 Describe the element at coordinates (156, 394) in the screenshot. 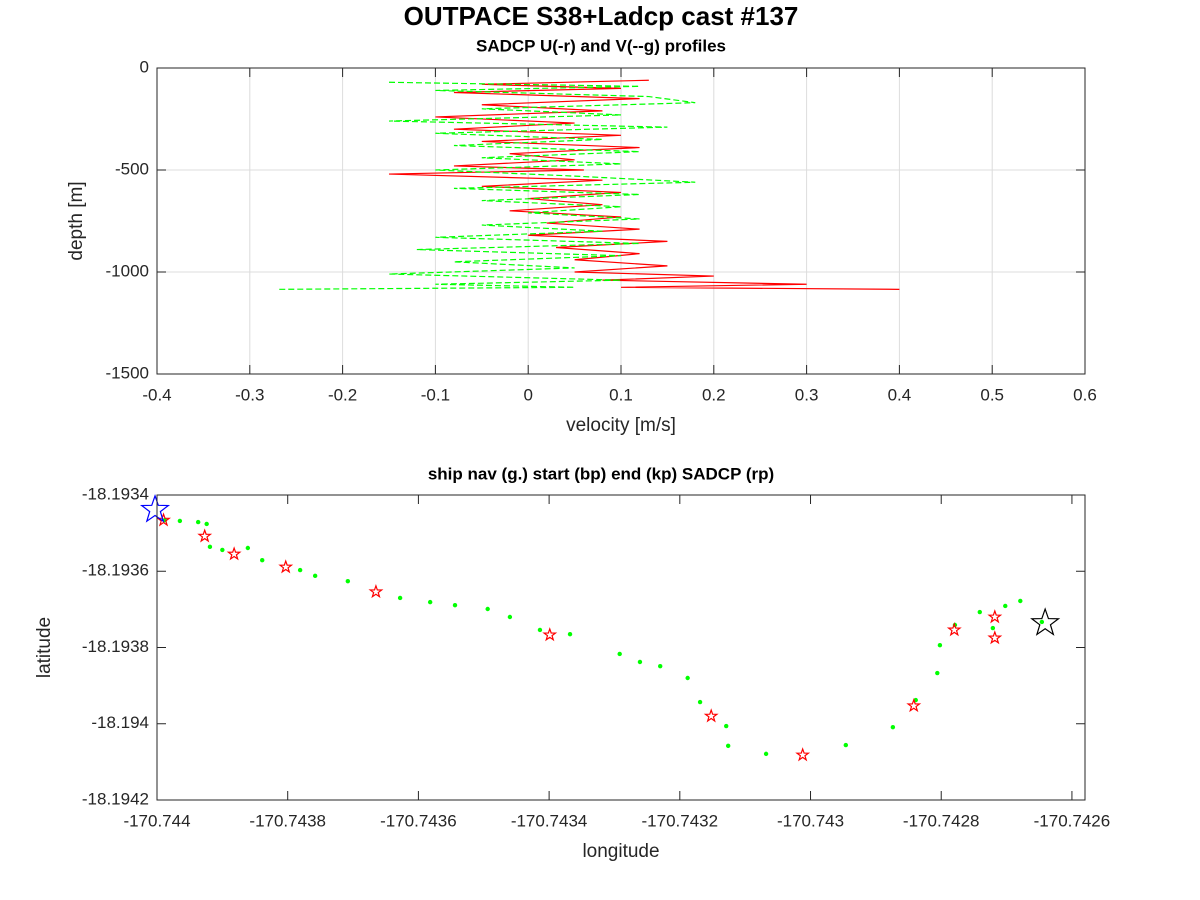

I see `x-tick-label: -0.4` at that location.